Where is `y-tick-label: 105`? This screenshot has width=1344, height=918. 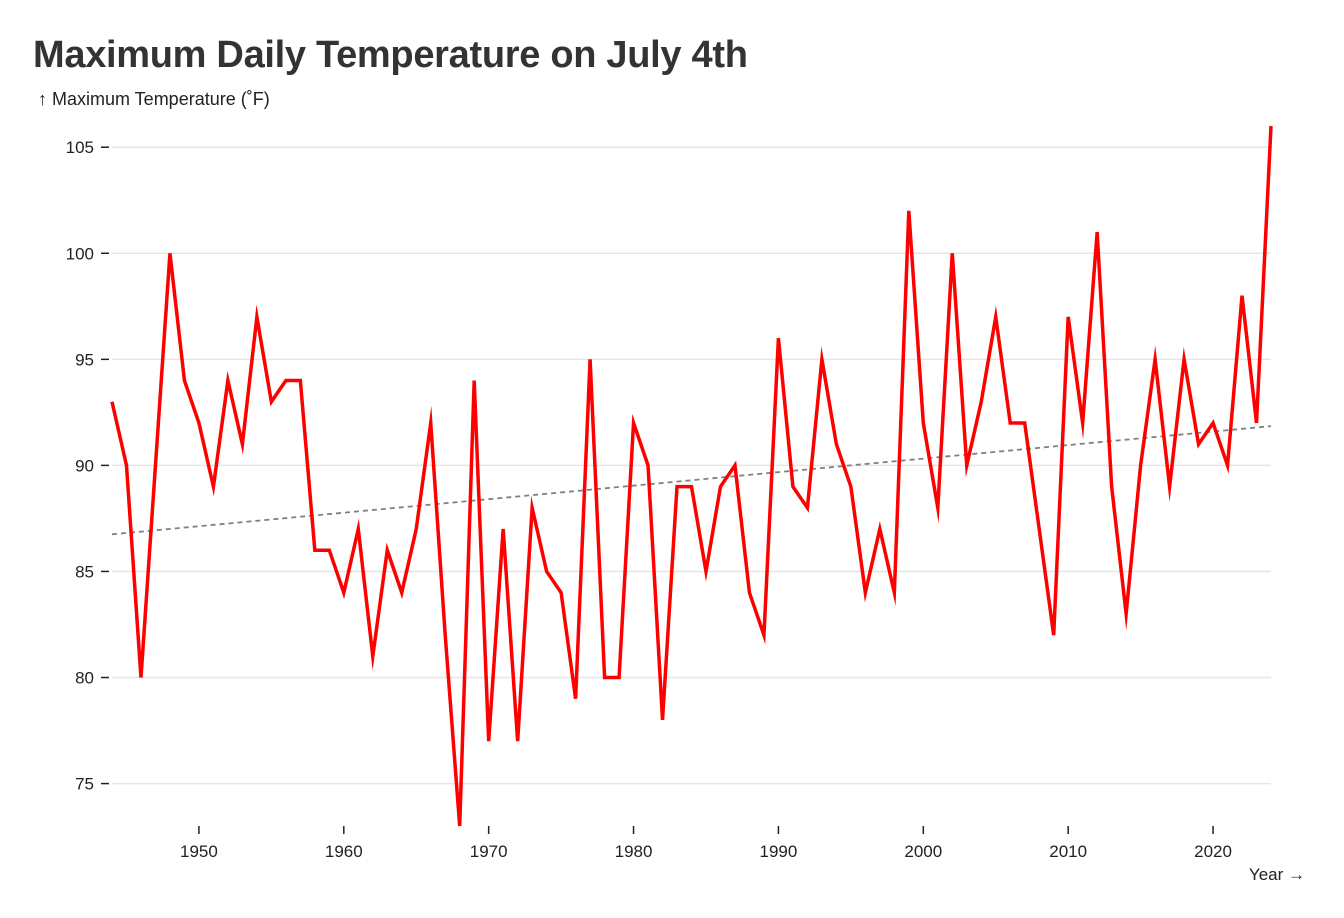
y-tick-label: 105 is located at coordinates (80, 147).